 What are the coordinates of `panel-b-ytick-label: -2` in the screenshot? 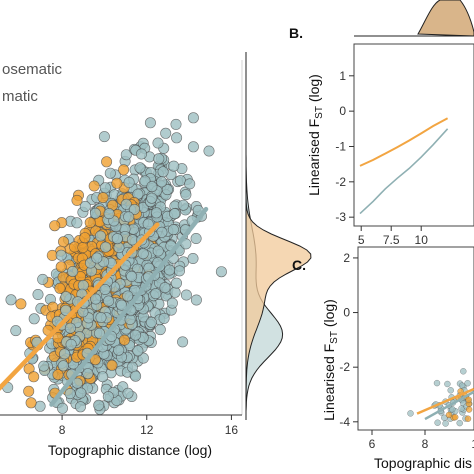 It's located at (340, 182).